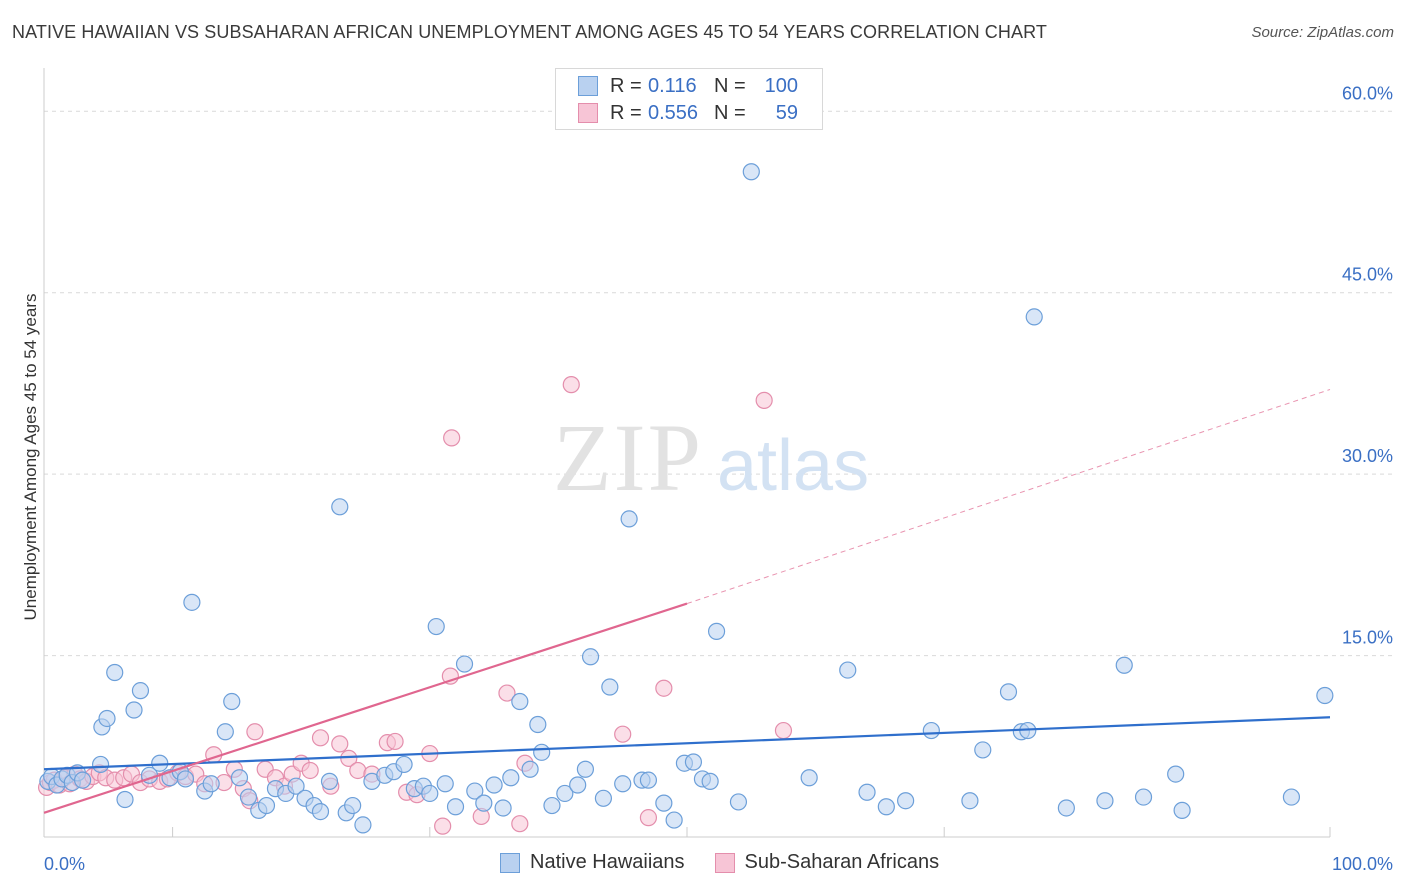  I want to click on series-legend: Native Hawaiians Sub-Saharan Africans, so click(734, 862).